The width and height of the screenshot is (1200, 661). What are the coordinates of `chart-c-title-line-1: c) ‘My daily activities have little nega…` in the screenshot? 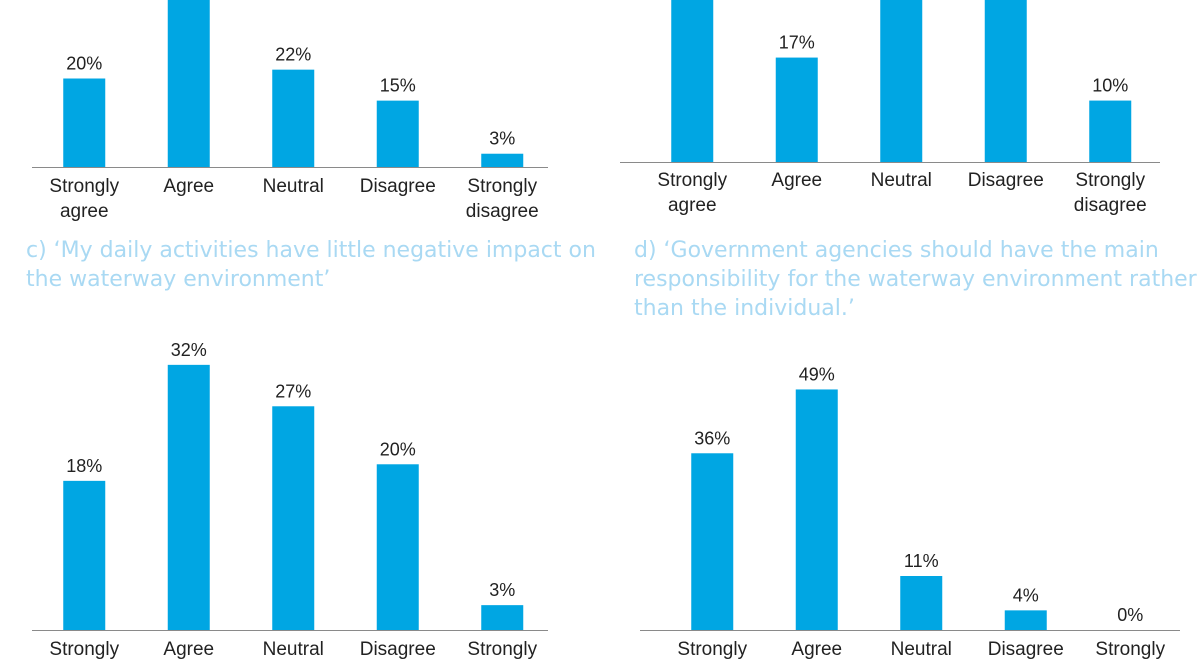 It's located at (311, 250).